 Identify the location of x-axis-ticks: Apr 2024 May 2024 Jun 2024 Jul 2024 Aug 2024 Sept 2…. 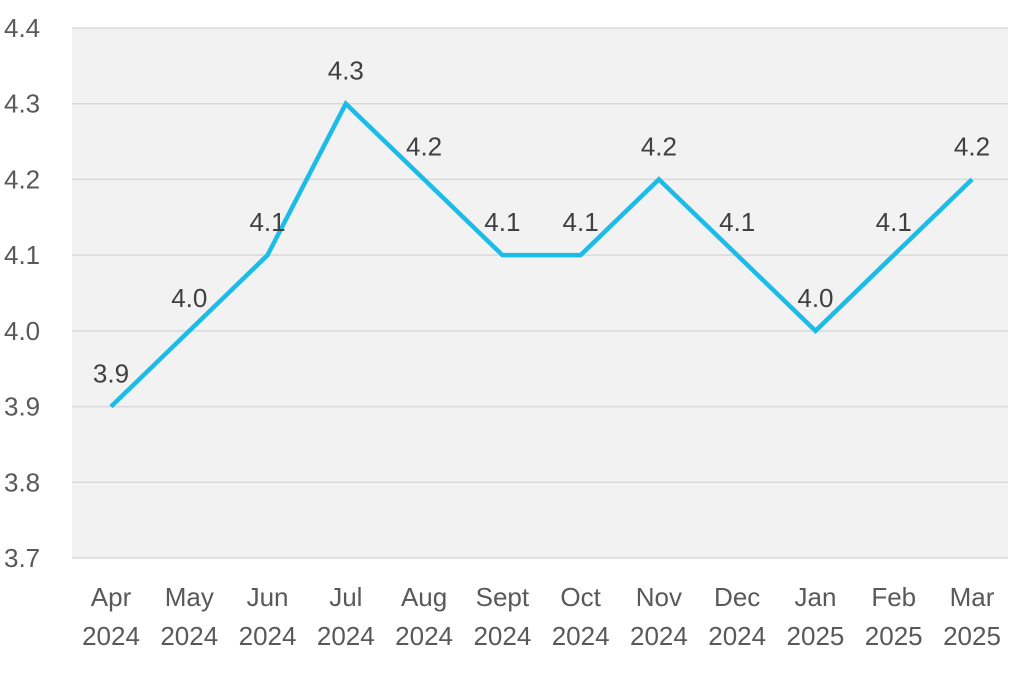
(541, 616).